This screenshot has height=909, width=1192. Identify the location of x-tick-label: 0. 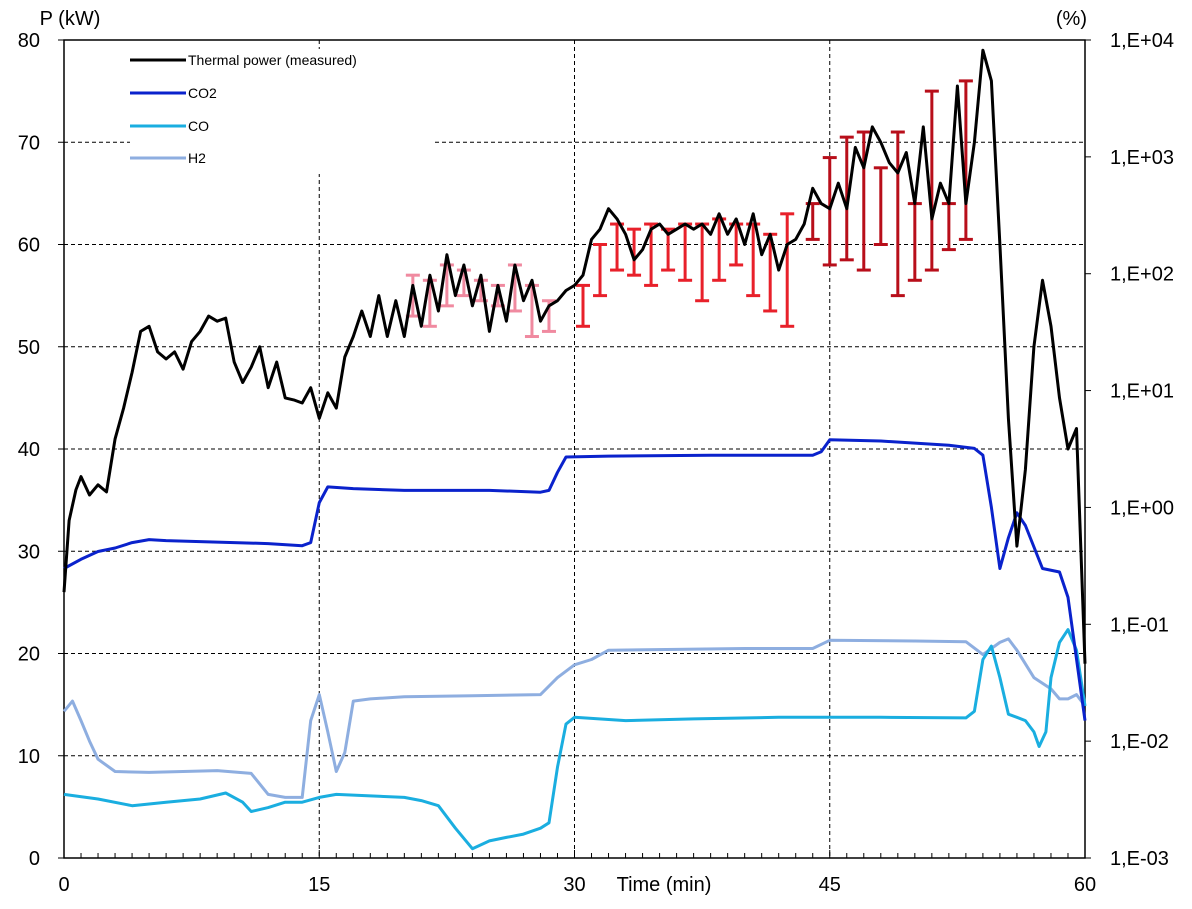
(63, 885).